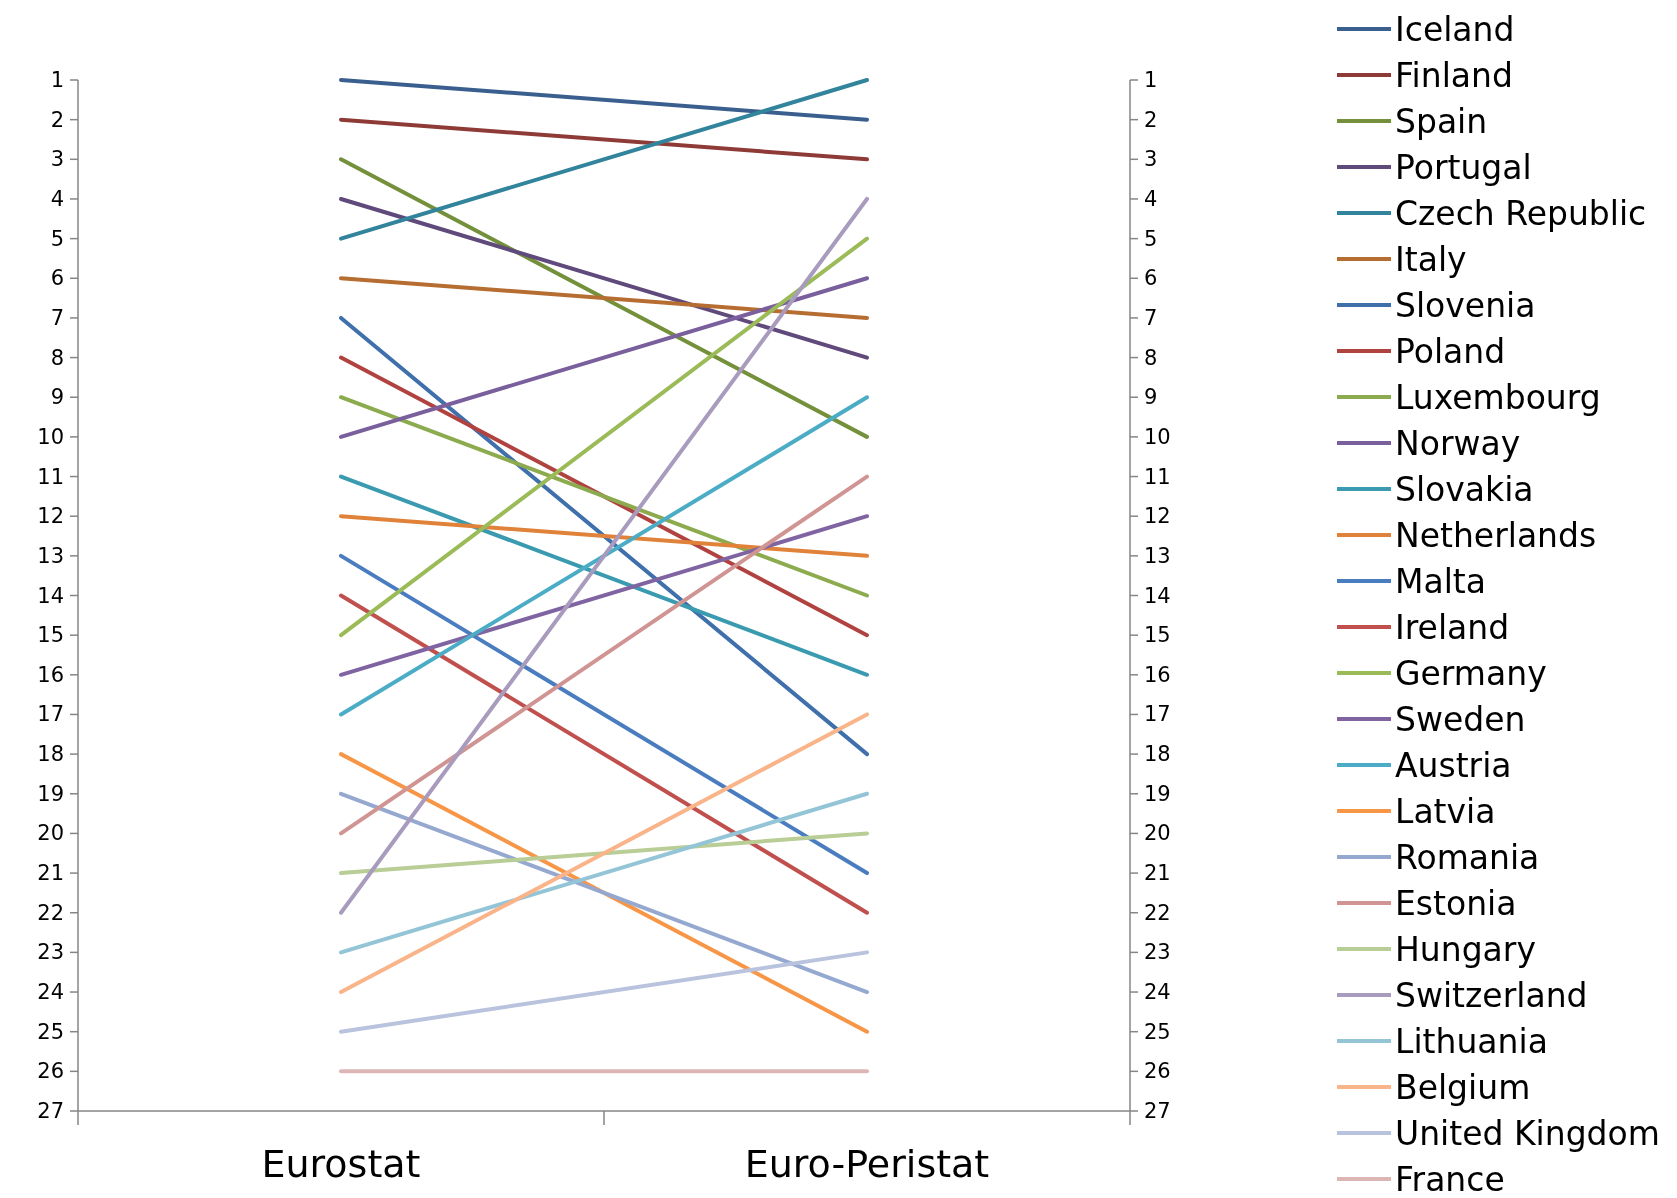 This screenshot has height=1198, width=1677. Describe the element at coordinates (50, 912) in the screenshot. I see `y-tick-label: 22` at that location.